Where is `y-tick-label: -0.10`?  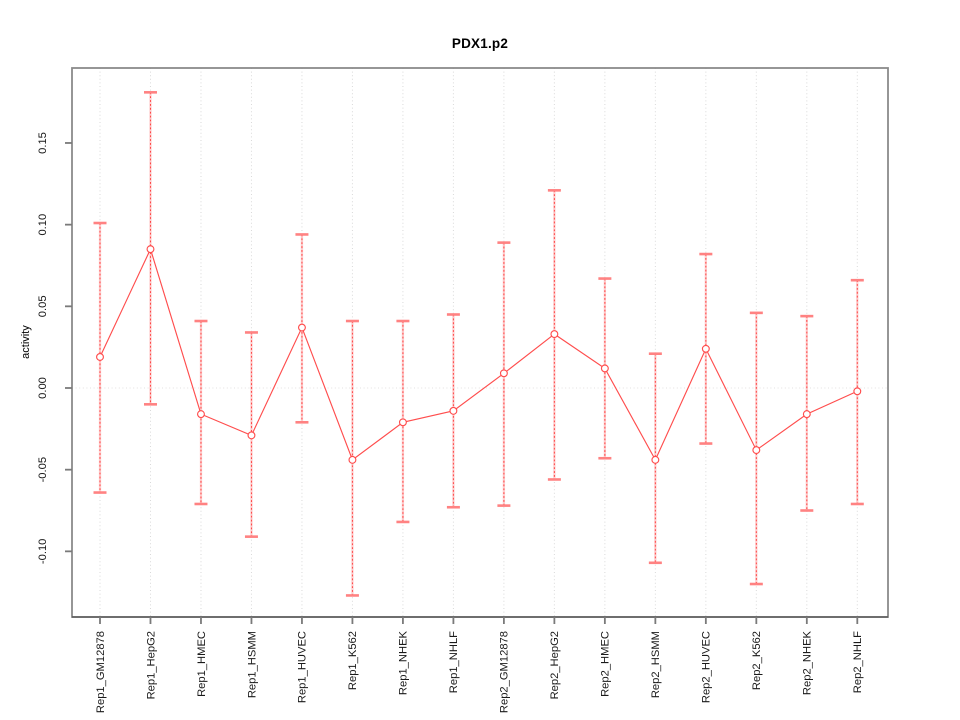
y-tick-label: -0.10 is located at coordinates (43, 552).